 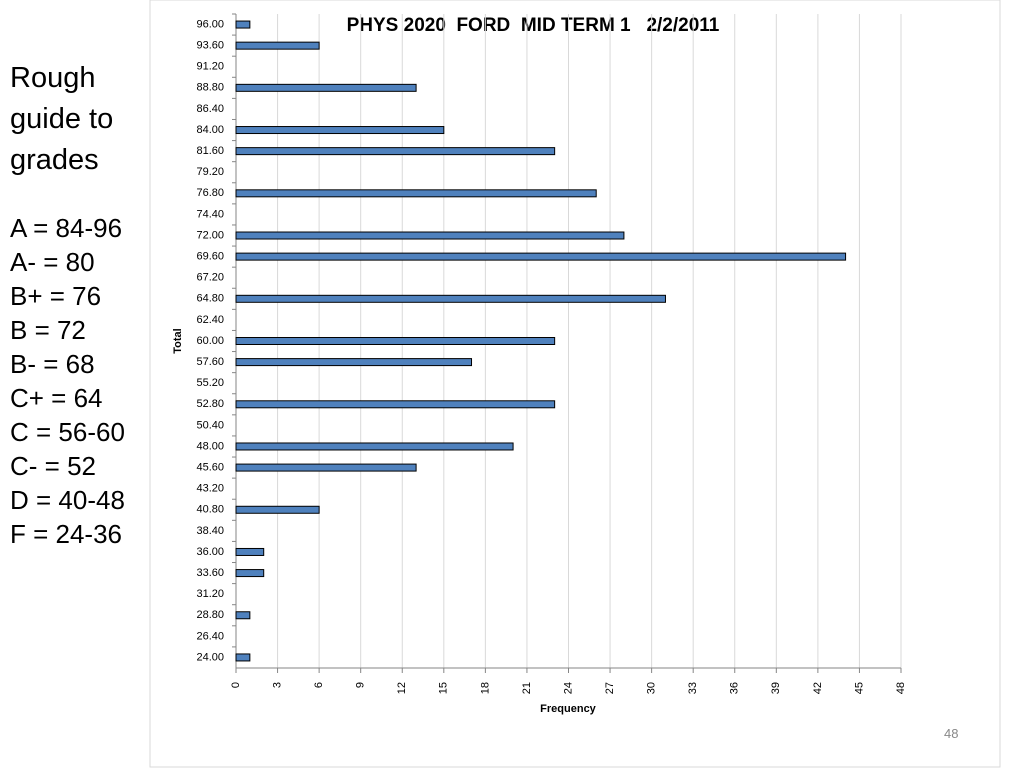 What do you see at coordinates (210, 109) in the screenshot?
I see `y-tick-label: 86.40` at bounding box center [210, 109].